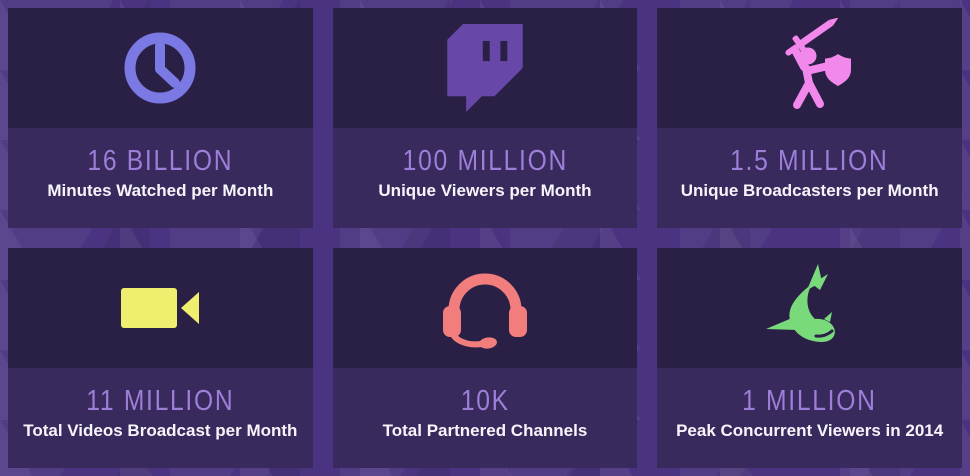  I want to click on twitch-eye-left, so click(486, 51).